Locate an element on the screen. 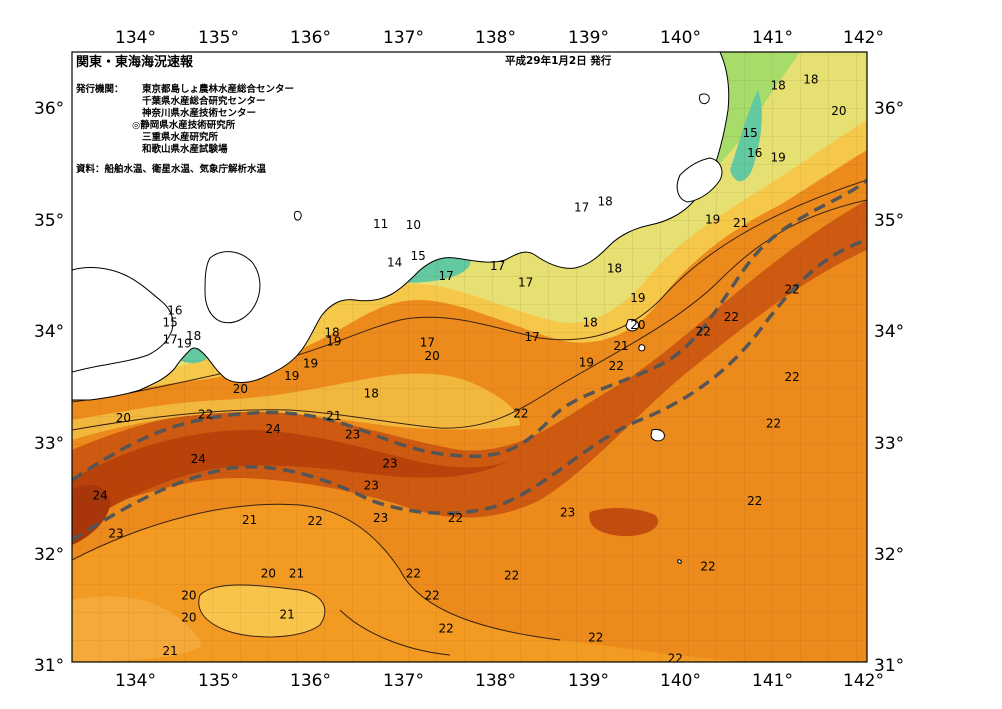 This screenshot has height=709, width=1002. lon-tick-top: 134° is located at coordinates (135, 38).